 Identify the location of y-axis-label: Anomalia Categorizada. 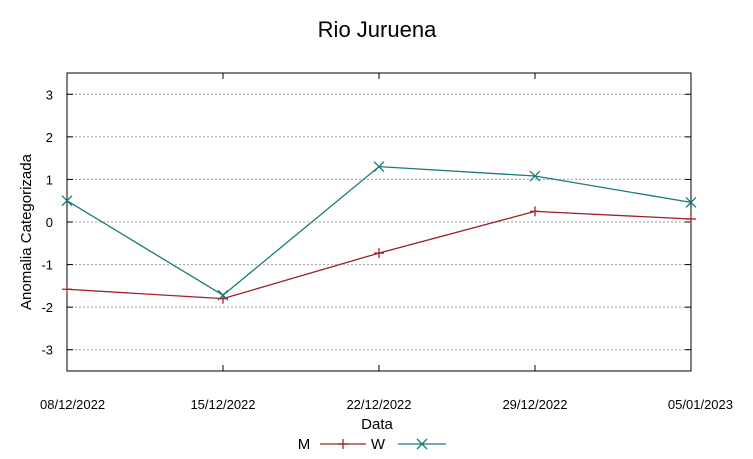
(26, 231).